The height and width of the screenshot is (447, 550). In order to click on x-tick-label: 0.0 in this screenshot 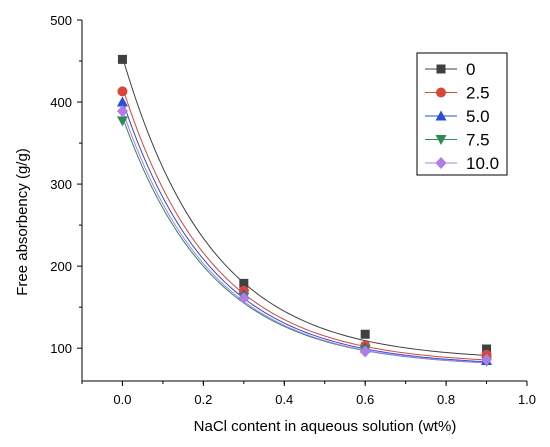, I will do `click(122, 399)`.